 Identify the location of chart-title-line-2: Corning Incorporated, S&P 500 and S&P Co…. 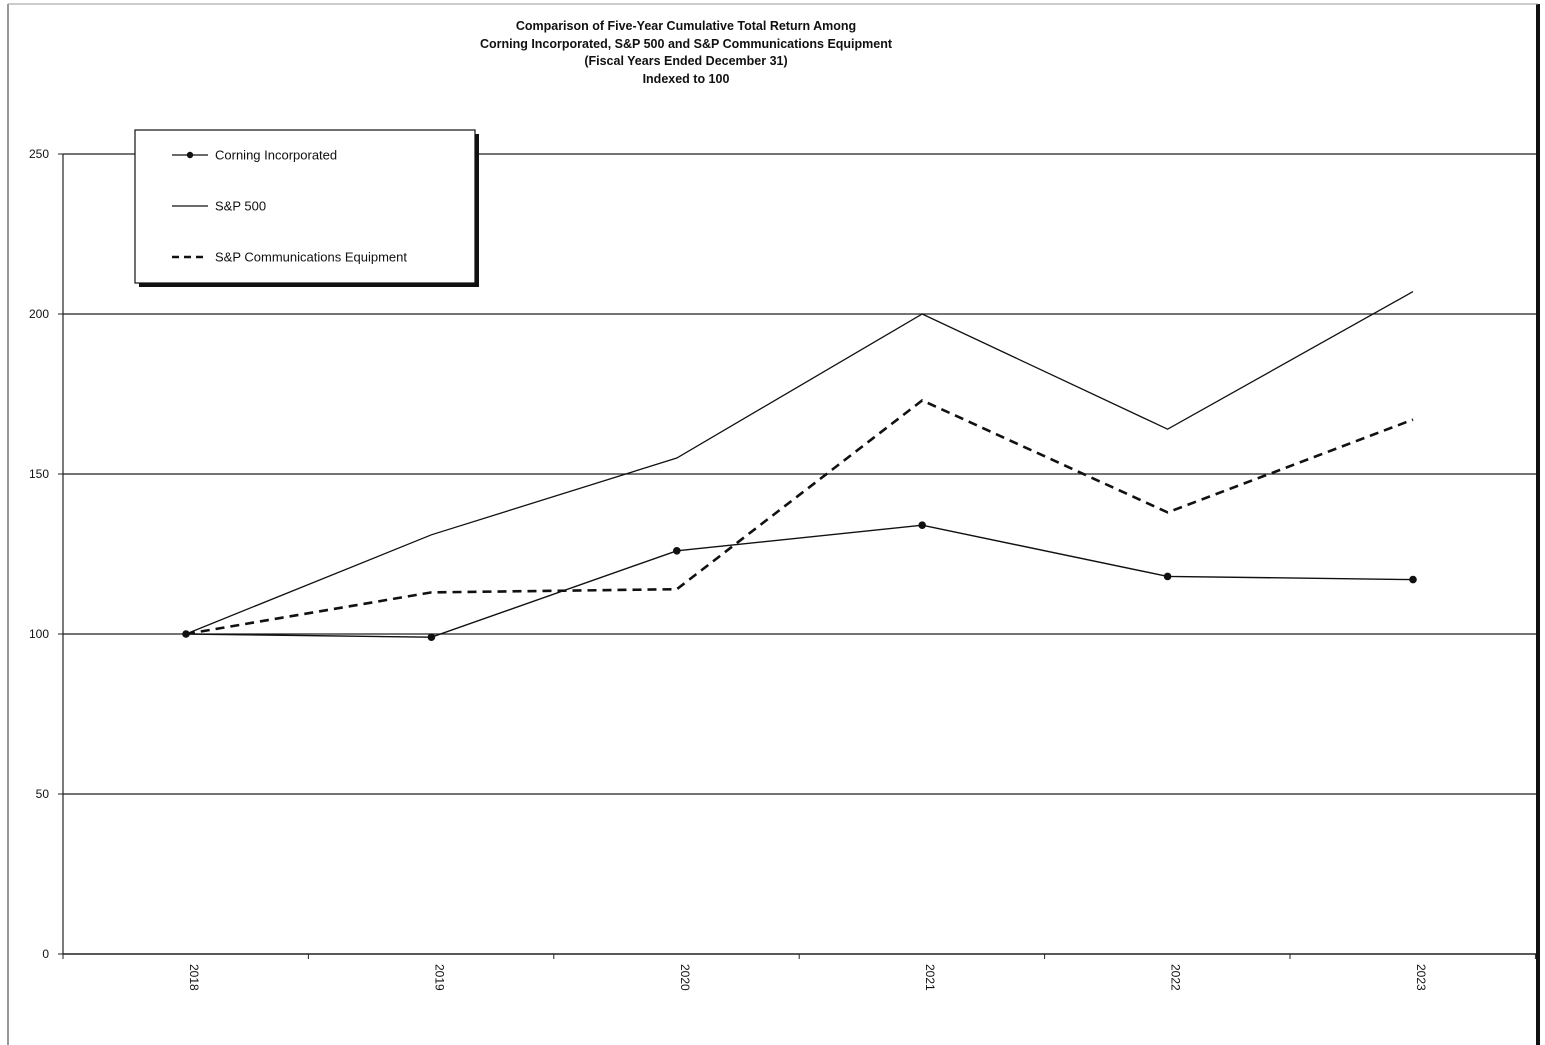
(686, 43).